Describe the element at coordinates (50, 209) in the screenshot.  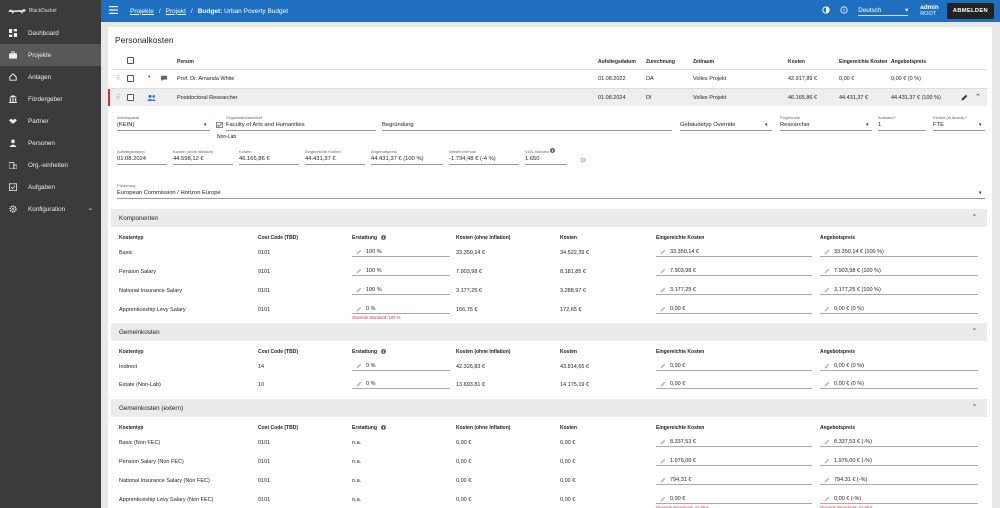
I see `sidebar-item-konfiguration: Konfiguration ⌄` at that location.